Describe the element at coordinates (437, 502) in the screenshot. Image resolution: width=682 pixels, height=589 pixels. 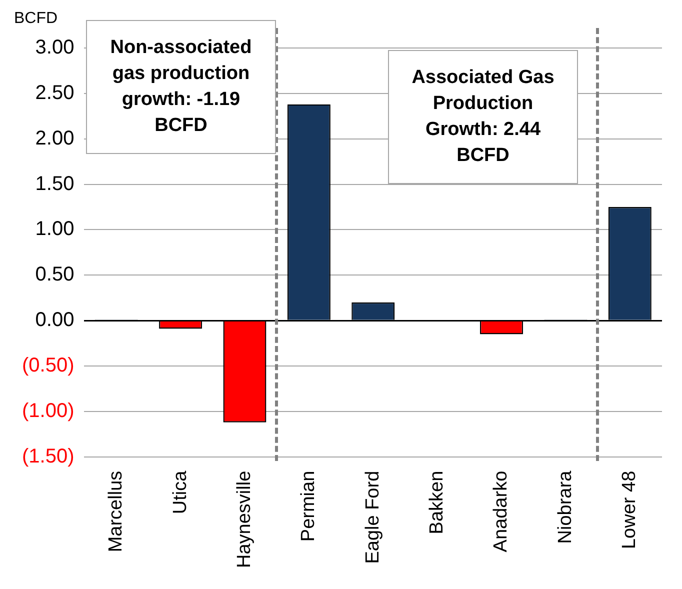
I see `x-tick-label: Bakken` at that location.